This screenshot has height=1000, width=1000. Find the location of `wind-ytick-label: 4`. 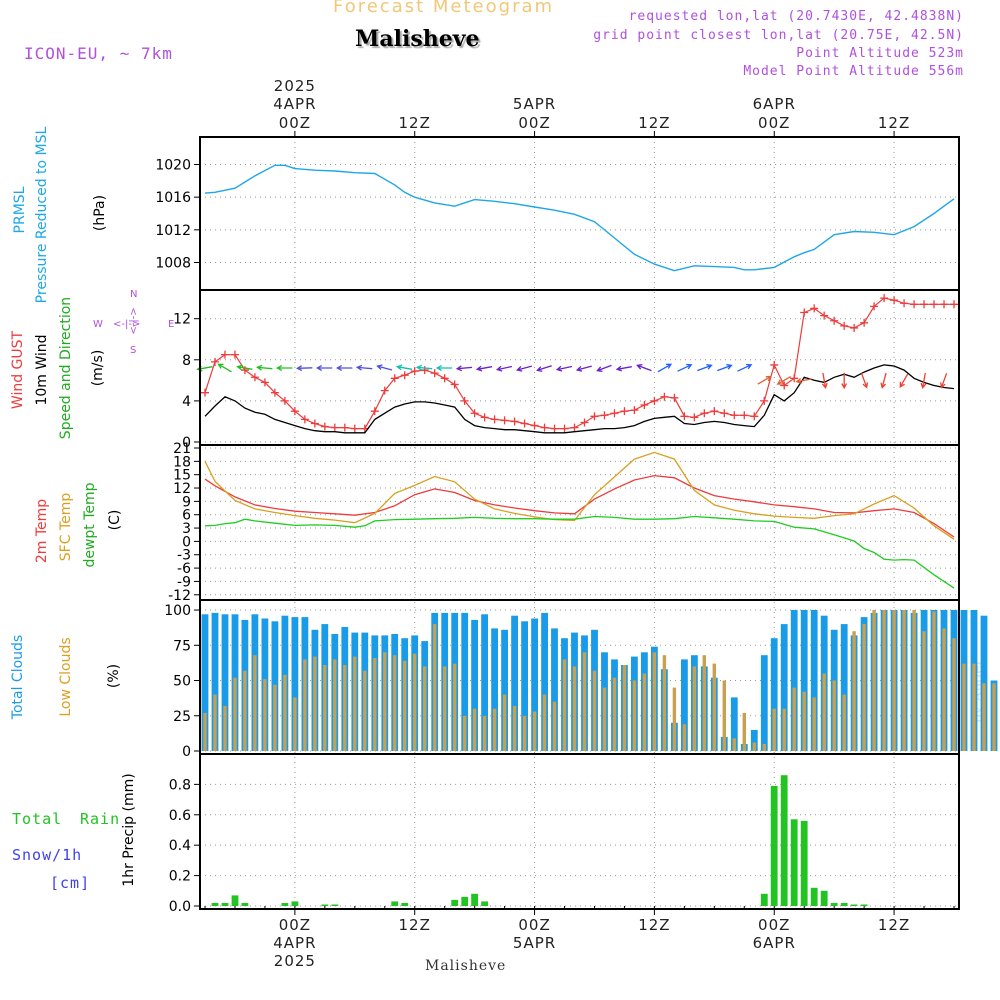

wind-ytick-label: 4 is located at coordinates (186, 402).